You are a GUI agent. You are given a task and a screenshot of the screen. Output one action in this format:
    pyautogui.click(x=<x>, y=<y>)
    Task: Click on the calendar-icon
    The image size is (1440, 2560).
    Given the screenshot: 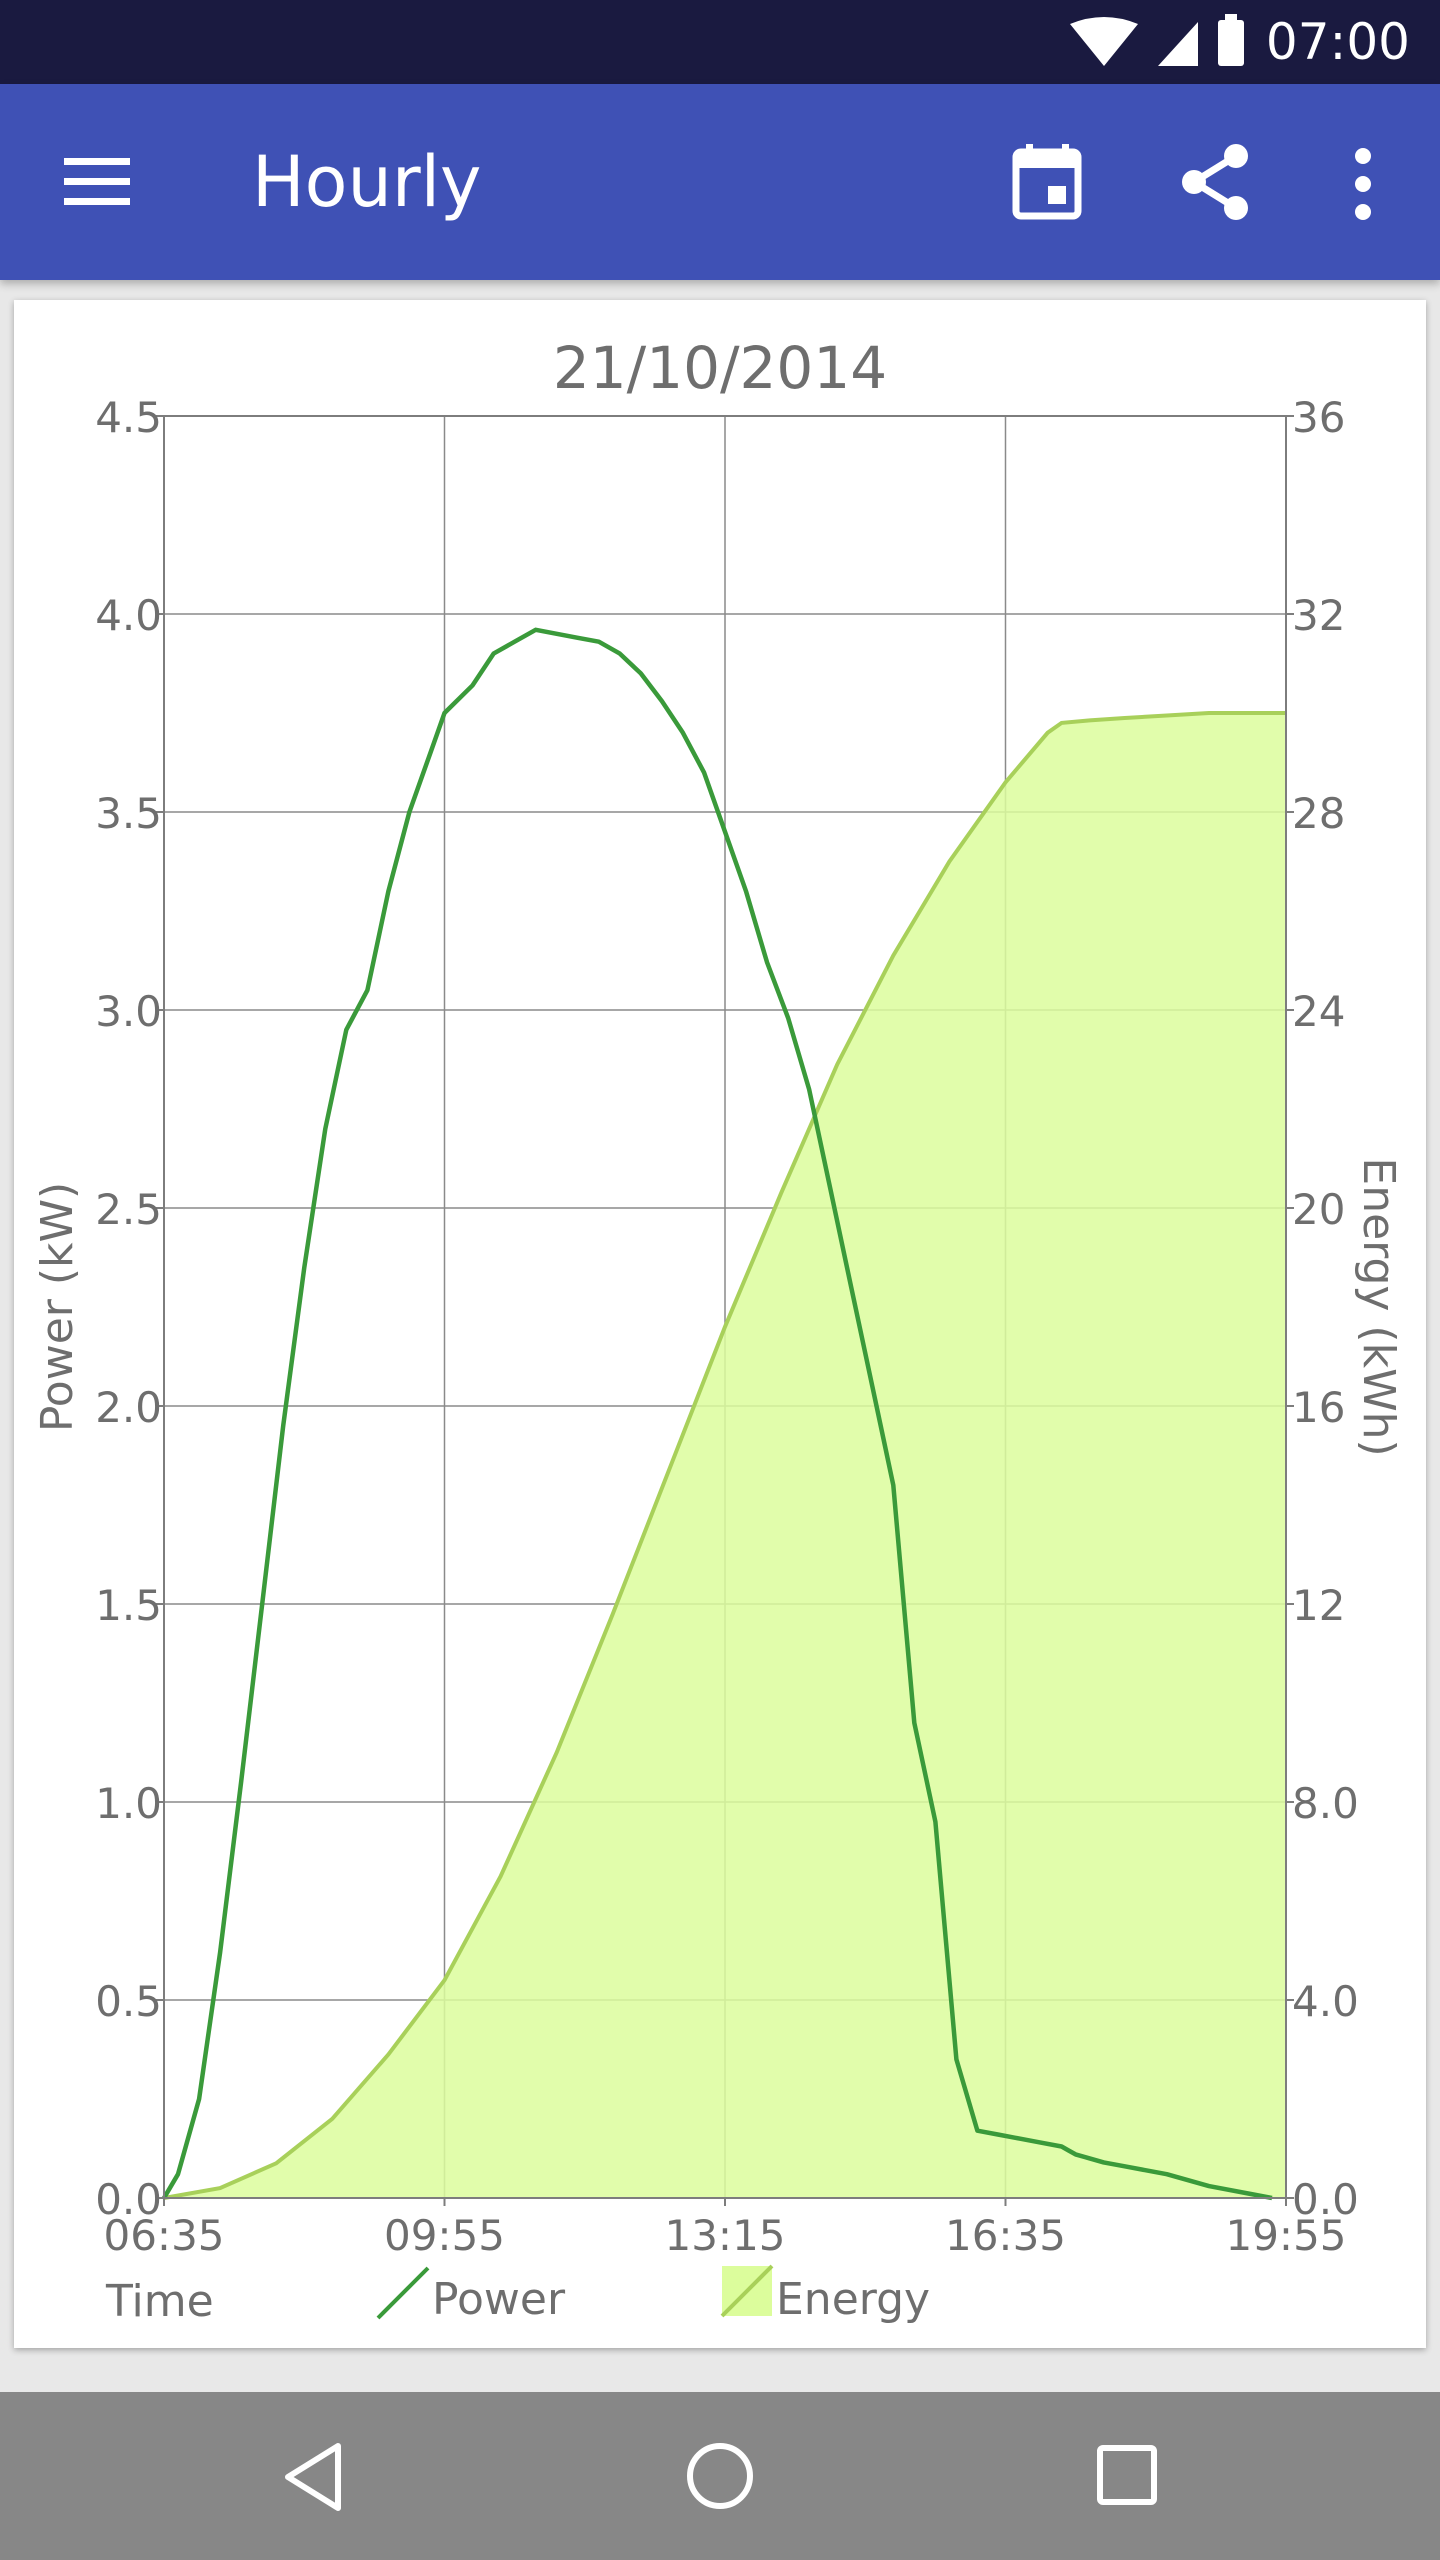 What is the action you would take?
    pyautogui.click(x=1048, y=182)
    